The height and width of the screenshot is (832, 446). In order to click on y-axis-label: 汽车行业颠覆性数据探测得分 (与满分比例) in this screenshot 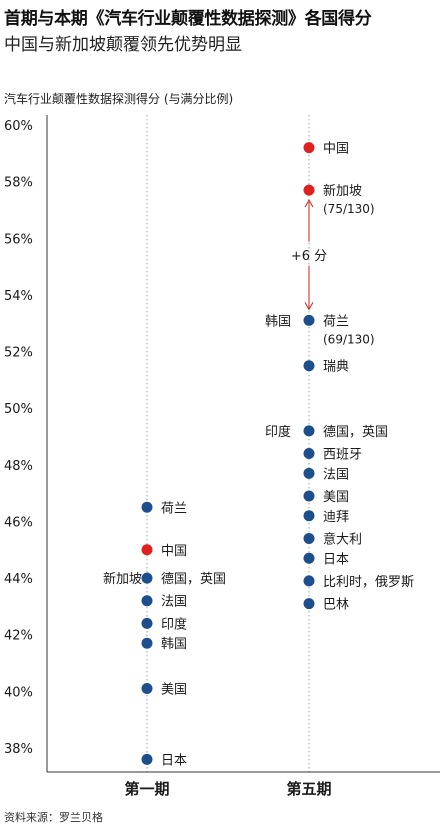, I will do `click(119, 99)`.